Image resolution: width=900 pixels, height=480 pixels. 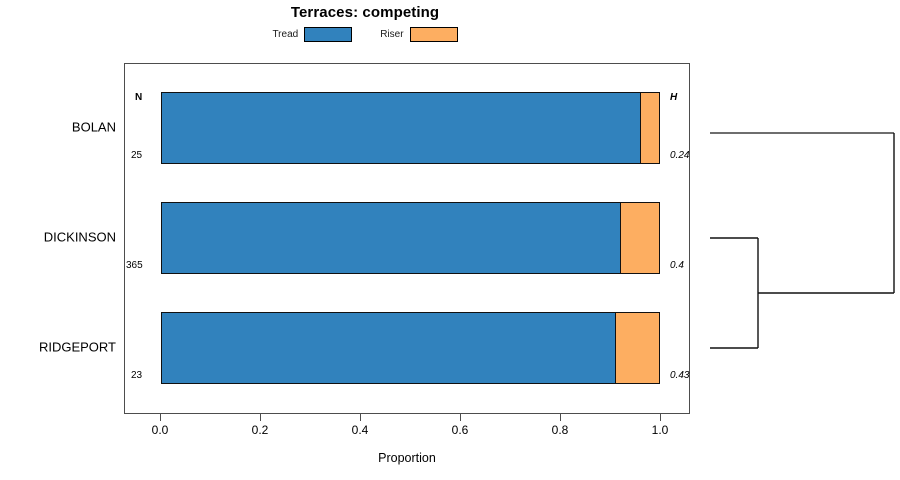 I want to click on y-axis-label-bolan: BOLAN, so click(x=93, y=127).